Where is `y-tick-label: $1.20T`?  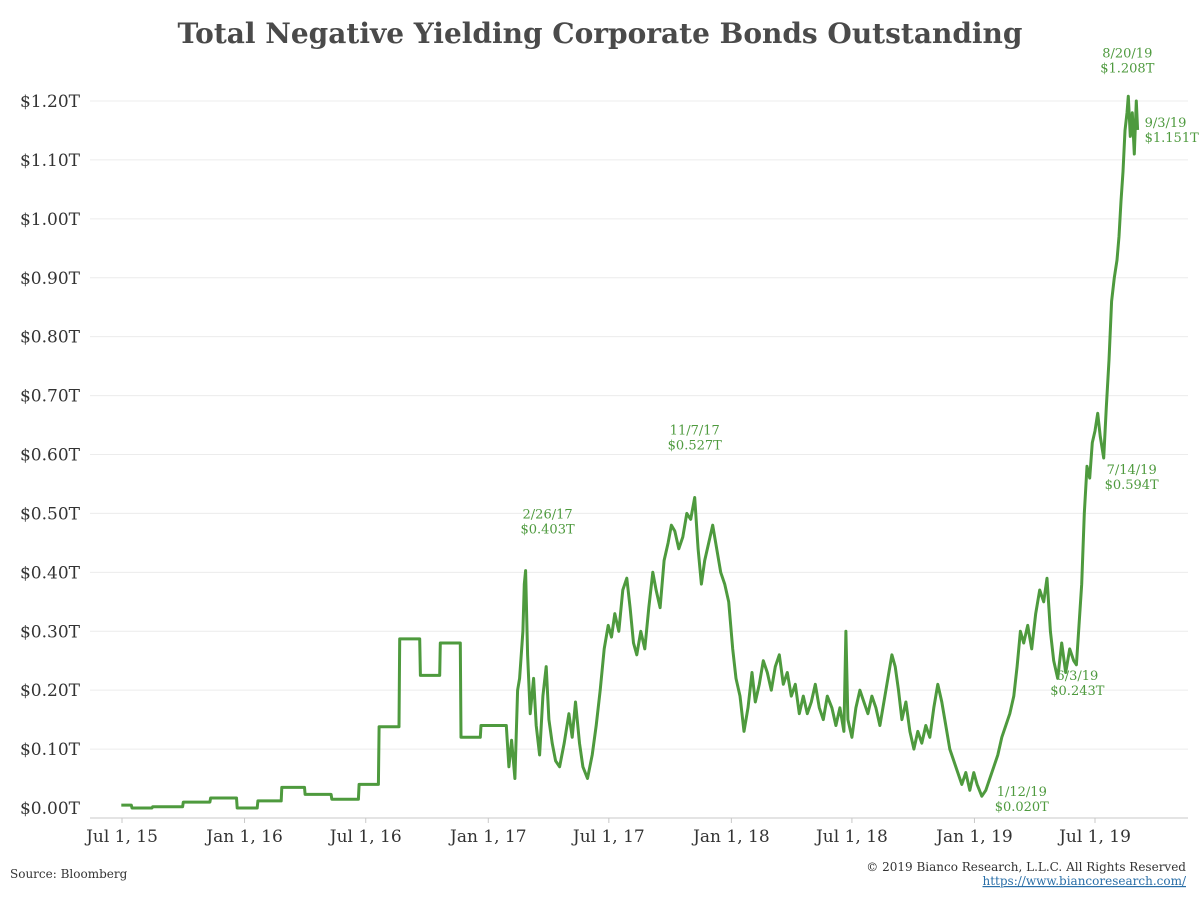 y-tick-label: $1.20T is located at coordinates (50, 102).